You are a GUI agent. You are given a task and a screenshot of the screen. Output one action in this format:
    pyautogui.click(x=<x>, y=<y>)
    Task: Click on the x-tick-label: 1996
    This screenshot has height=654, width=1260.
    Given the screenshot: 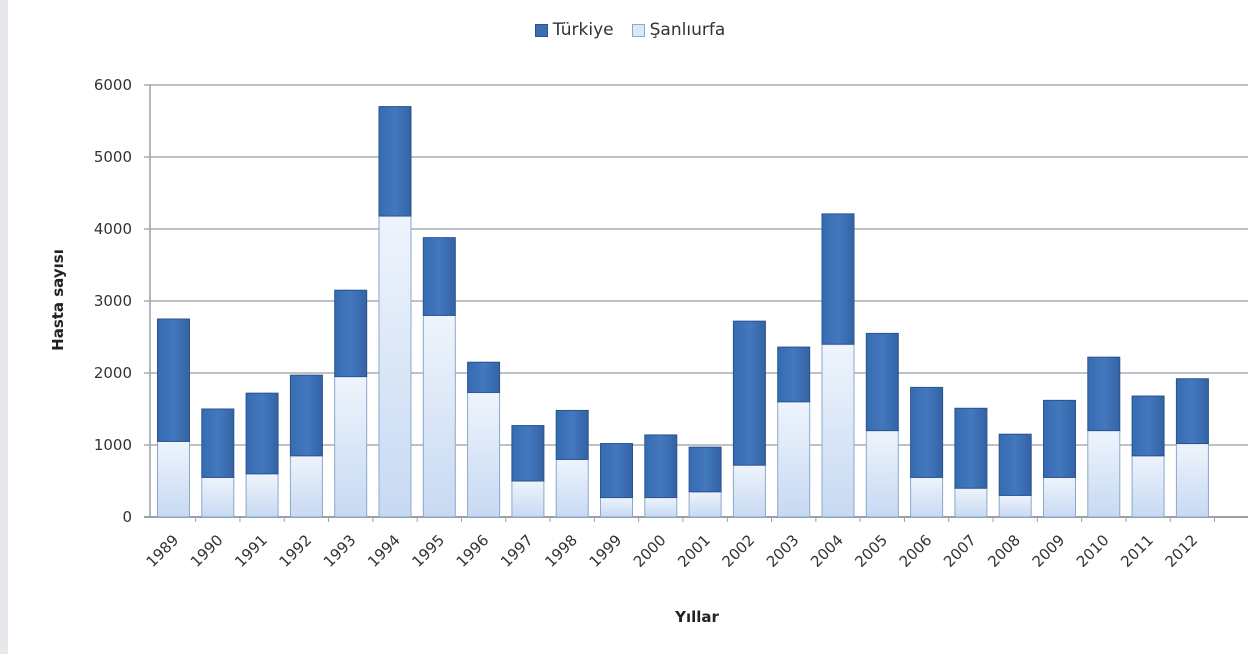 What is the action you would take?
    pyautogui.click(x=473, y=551)
    